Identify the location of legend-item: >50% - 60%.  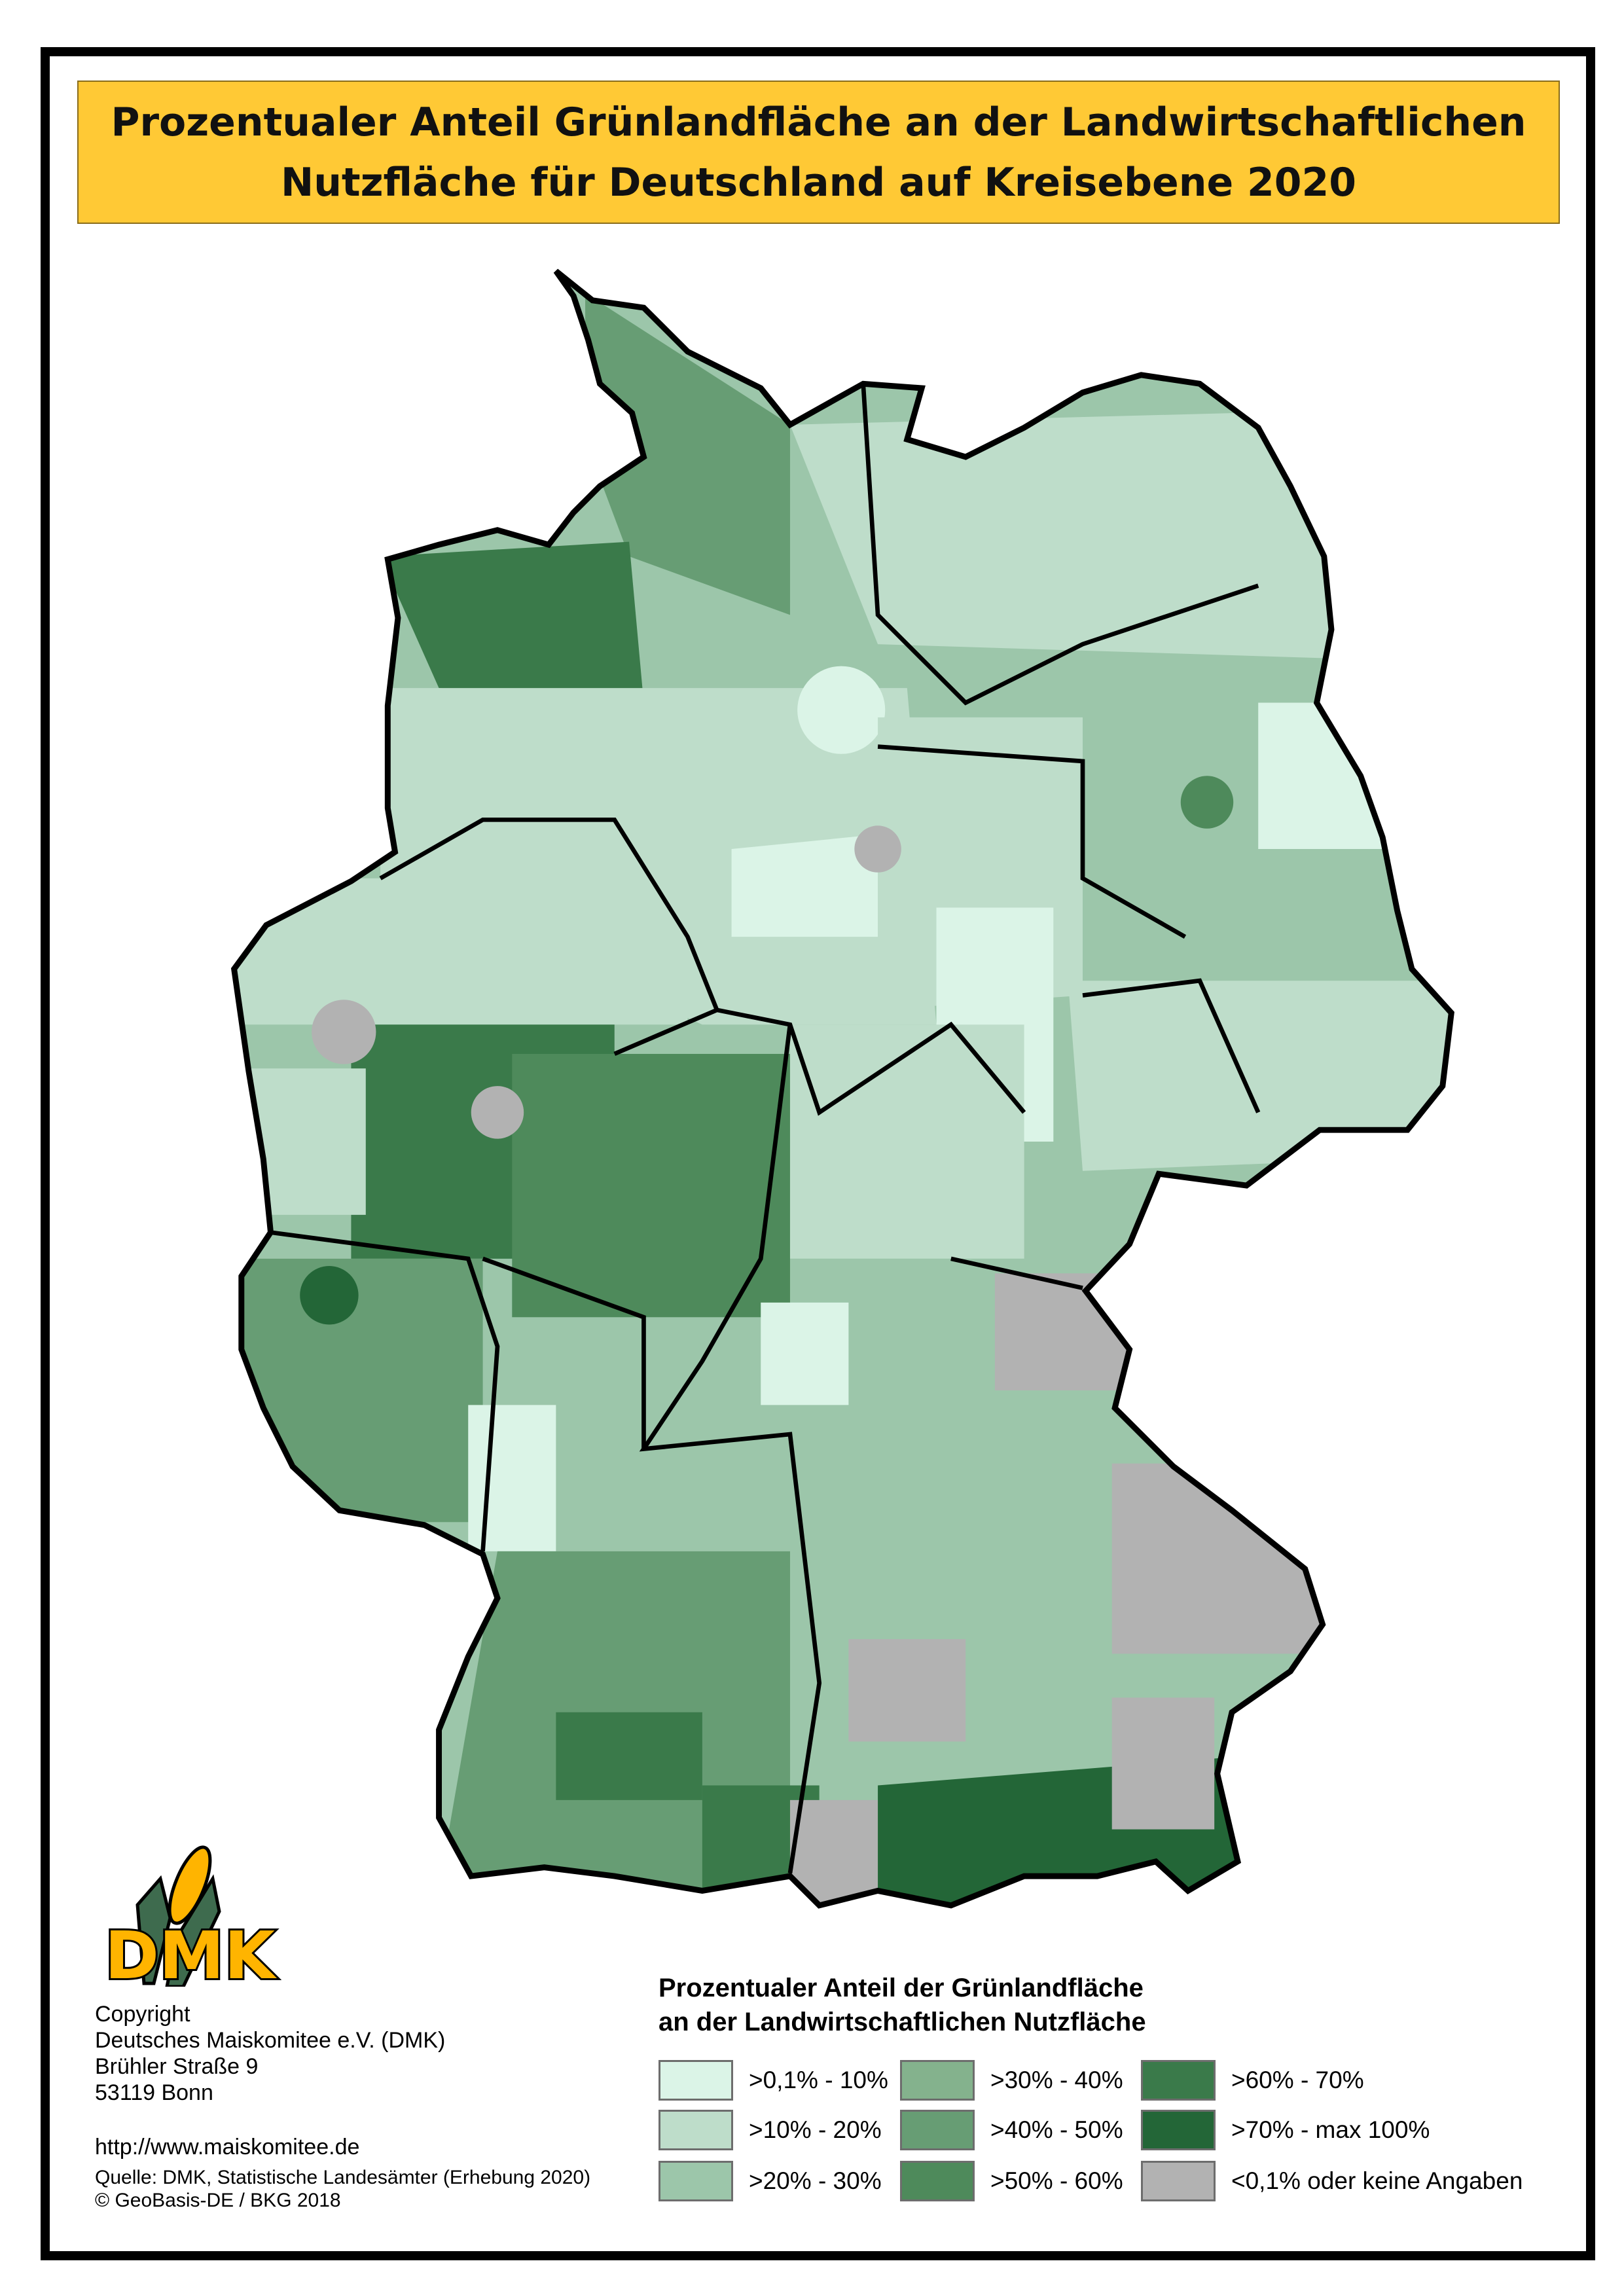
(1011, 2181).